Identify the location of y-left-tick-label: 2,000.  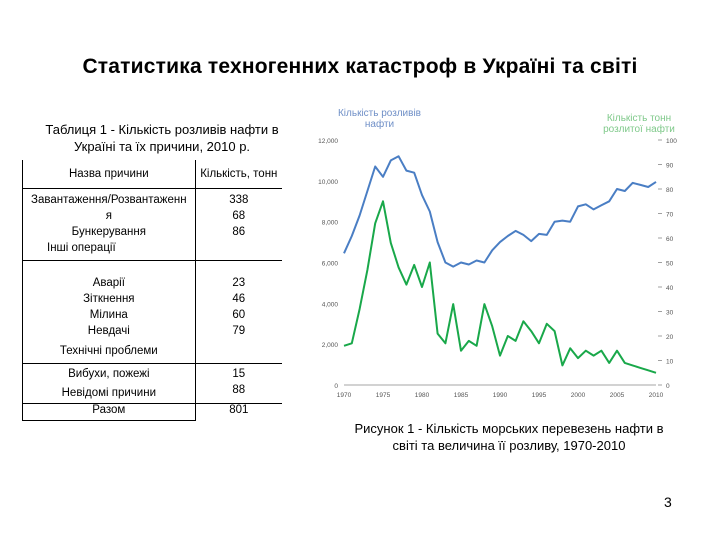
(330, 345).